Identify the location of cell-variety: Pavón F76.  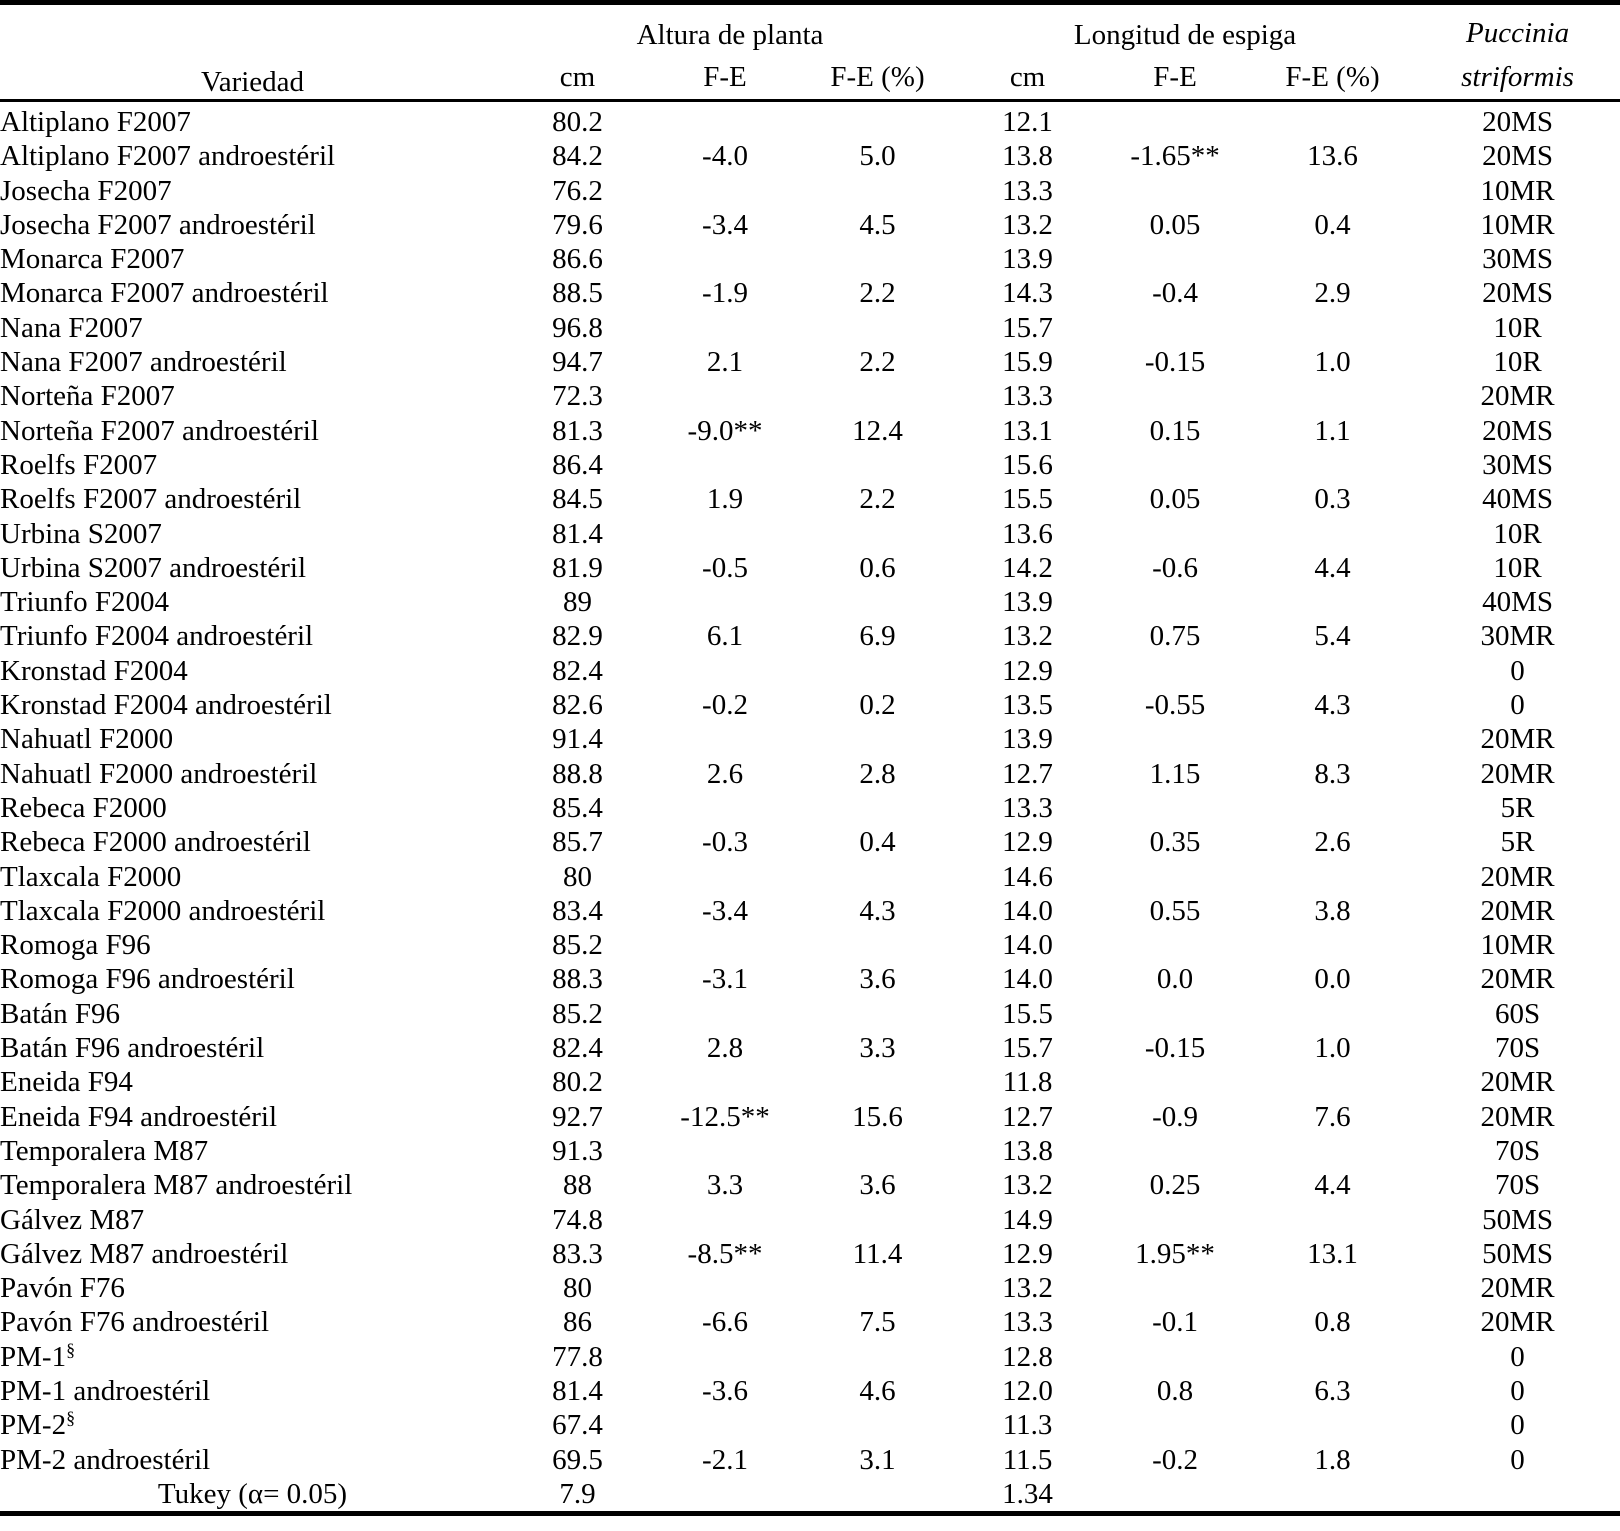
(62, 1288).